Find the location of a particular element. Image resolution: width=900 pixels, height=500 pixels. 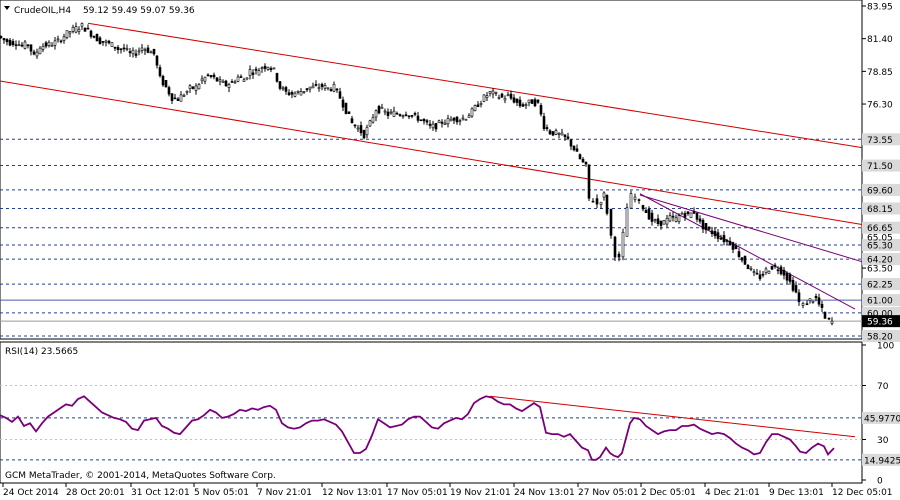

price-tick-label: 60.00 is located at coordinates (880, 314).